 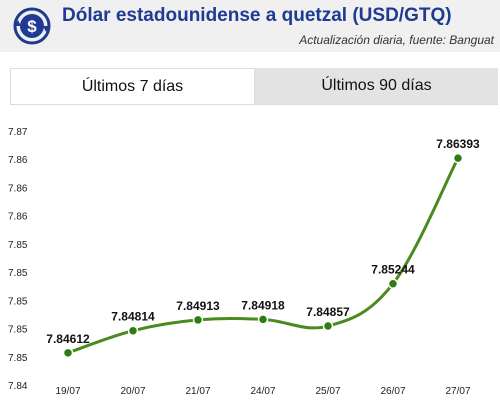 What do you see at coordinates (132, 391) in the screenshot?
I see `x-tick-label: 20/07` at bounding box center [132, 391].